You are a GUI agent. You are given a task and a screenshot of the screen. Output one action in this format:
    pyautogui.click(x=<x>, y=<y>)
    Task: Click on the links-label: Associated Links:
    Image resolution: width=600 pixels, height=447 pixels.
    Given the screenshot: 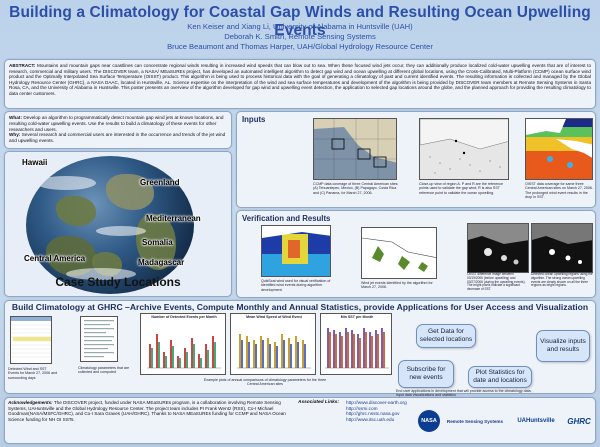 What is the action you would take?
    pyautogui.click(x=319, y=402)
    